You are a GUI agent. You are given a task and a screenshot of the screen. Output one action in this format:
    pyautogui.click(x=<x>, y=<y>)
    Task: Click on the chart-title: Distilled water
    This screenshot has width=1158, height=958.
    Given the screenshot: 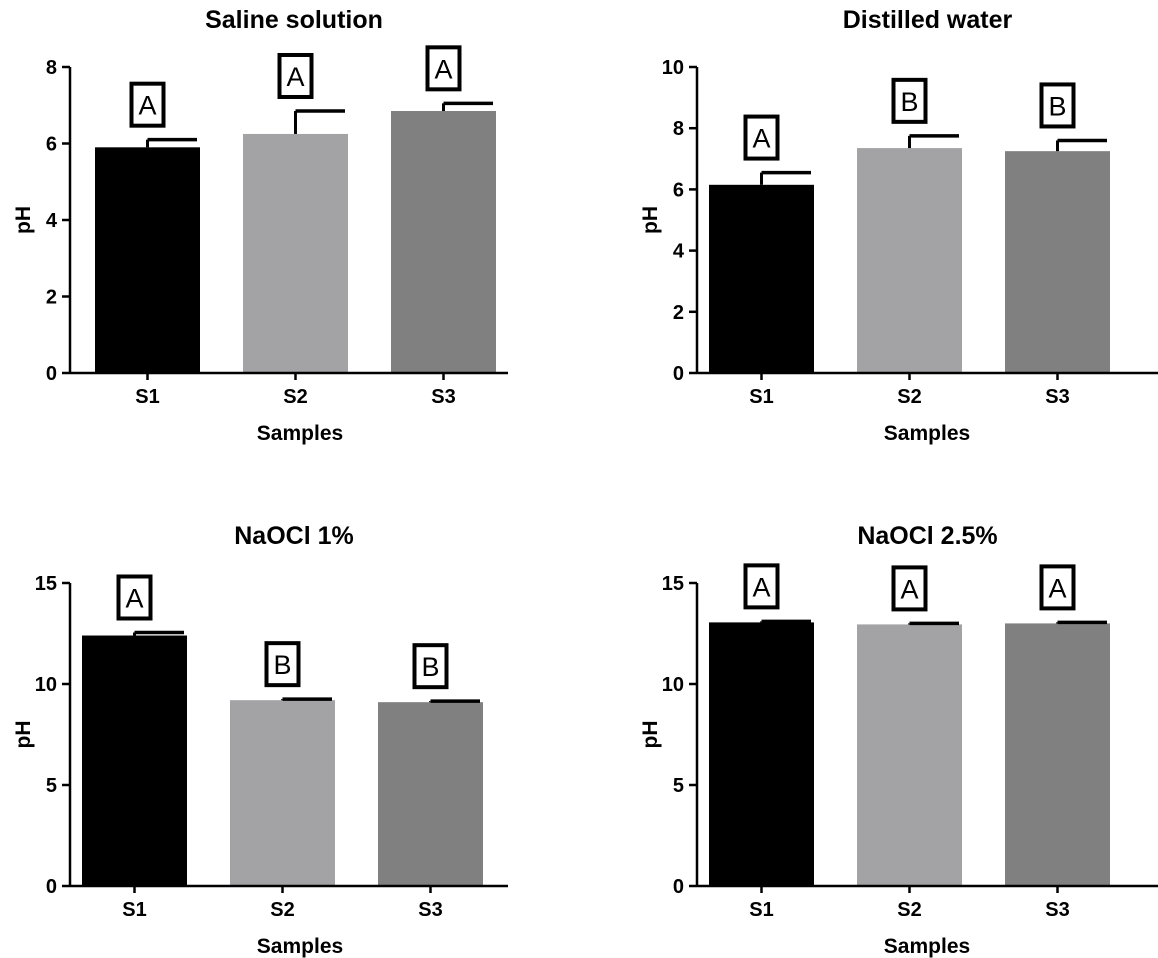 What is the action you would take?
    pyautogui.click(x=928, y=20)
    